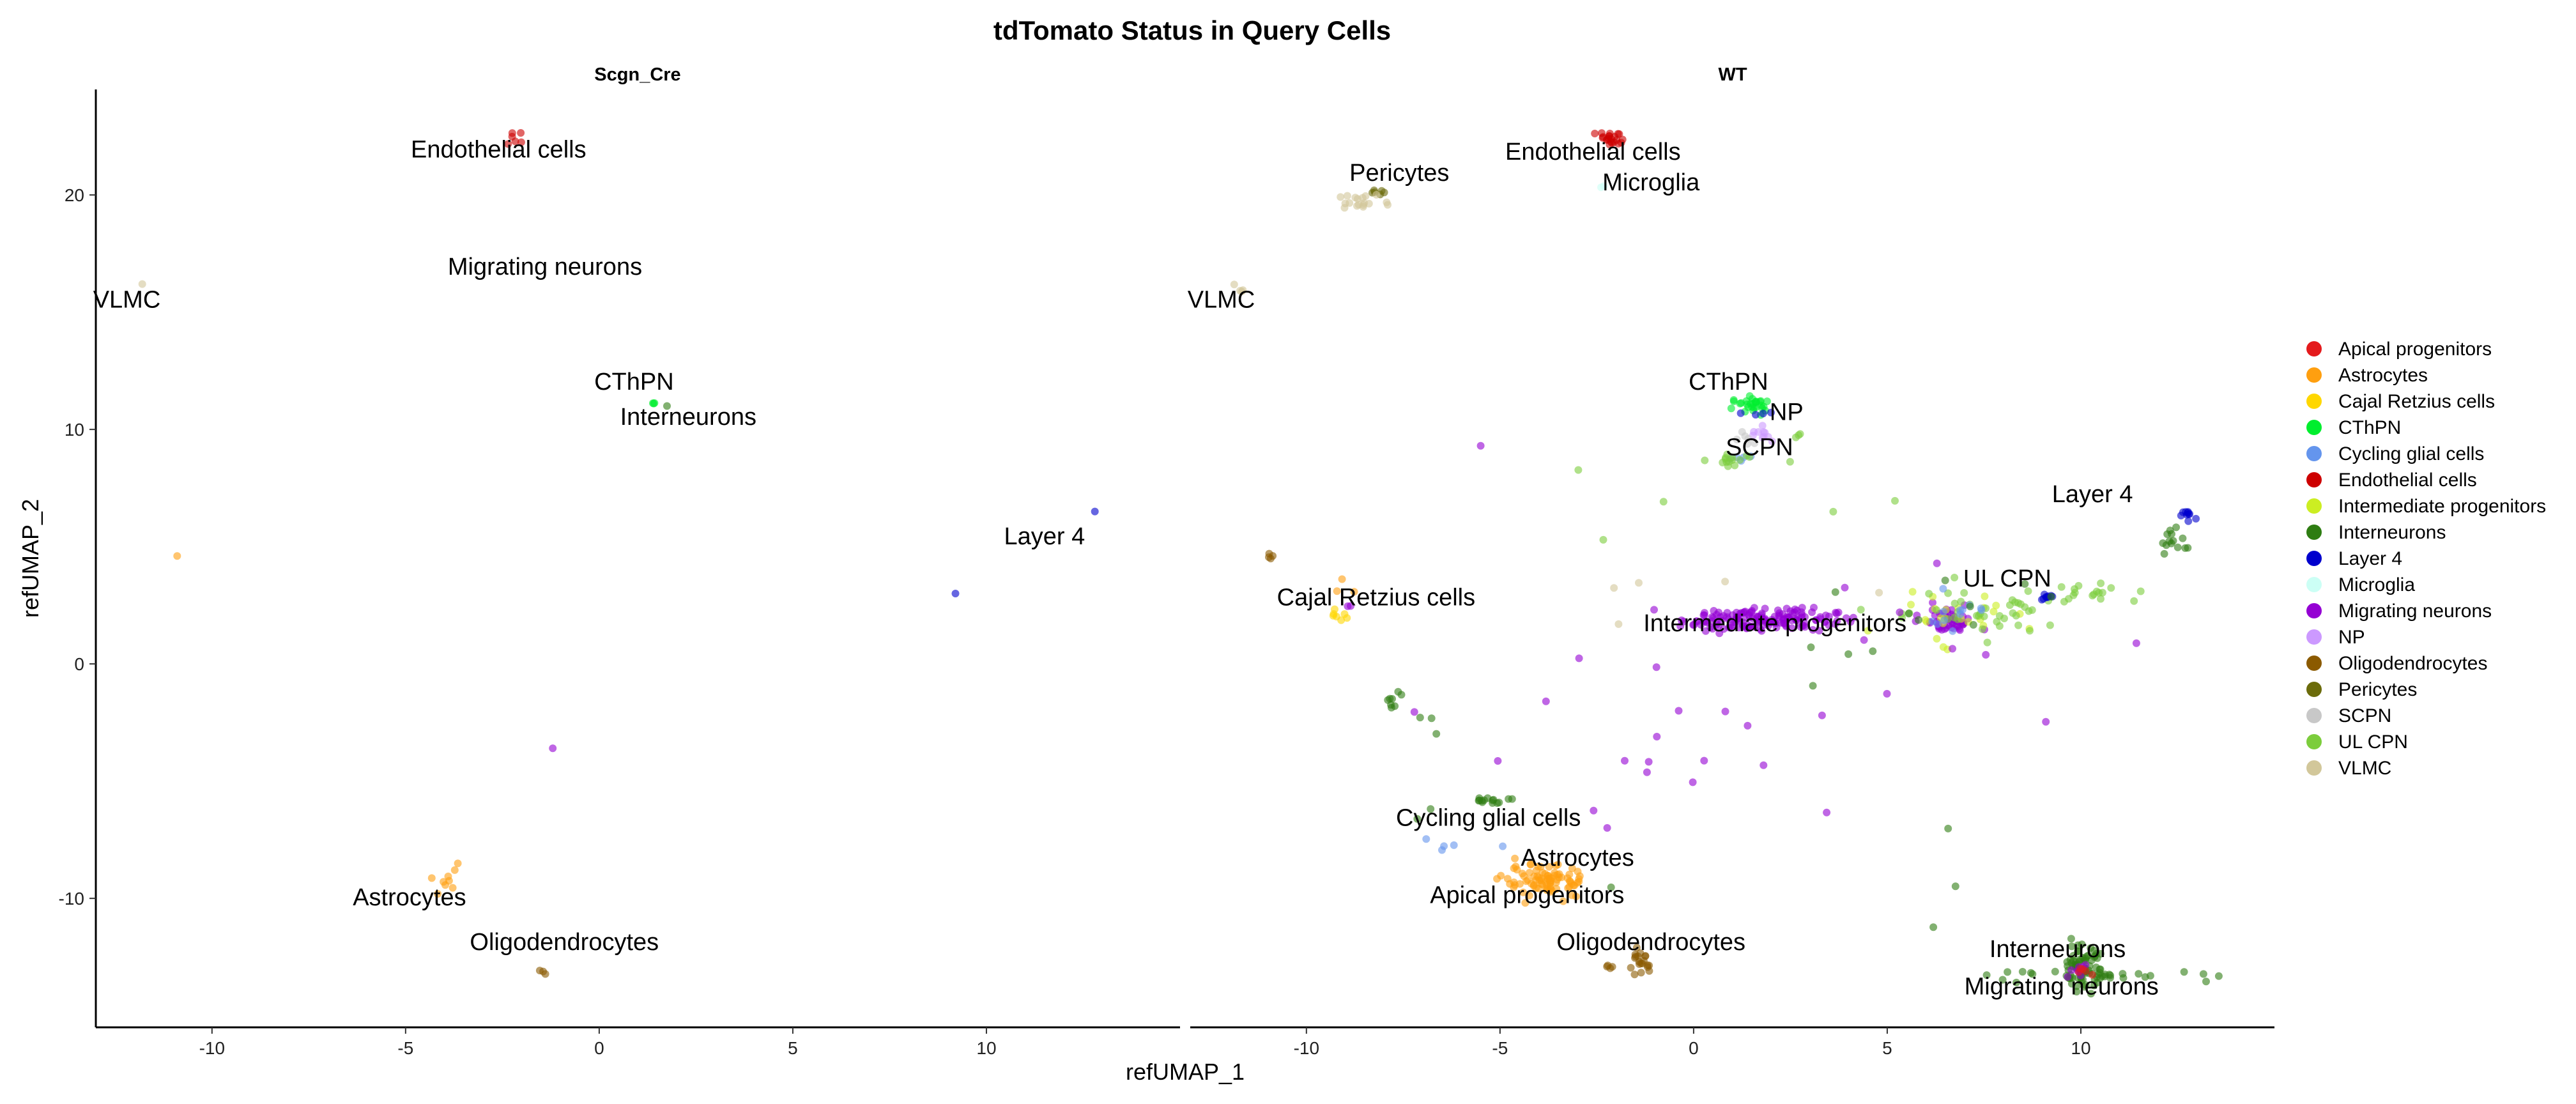 This screenshot has width=2576, height=1104. Describe the element at coordinates (2092, 494) in the screenshot. I see `cluster-label-layer-4: Layer 4` at that location.